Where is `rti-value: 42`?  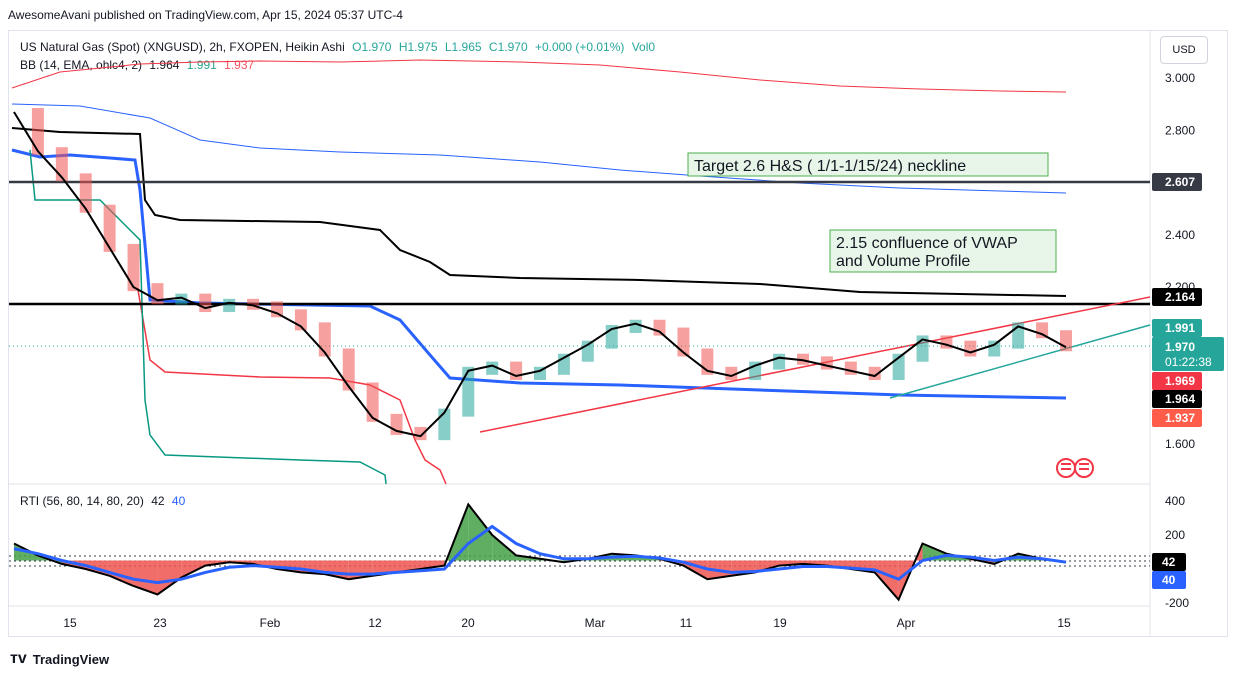 rti-value: 42 is located at coordinates (158, 501).